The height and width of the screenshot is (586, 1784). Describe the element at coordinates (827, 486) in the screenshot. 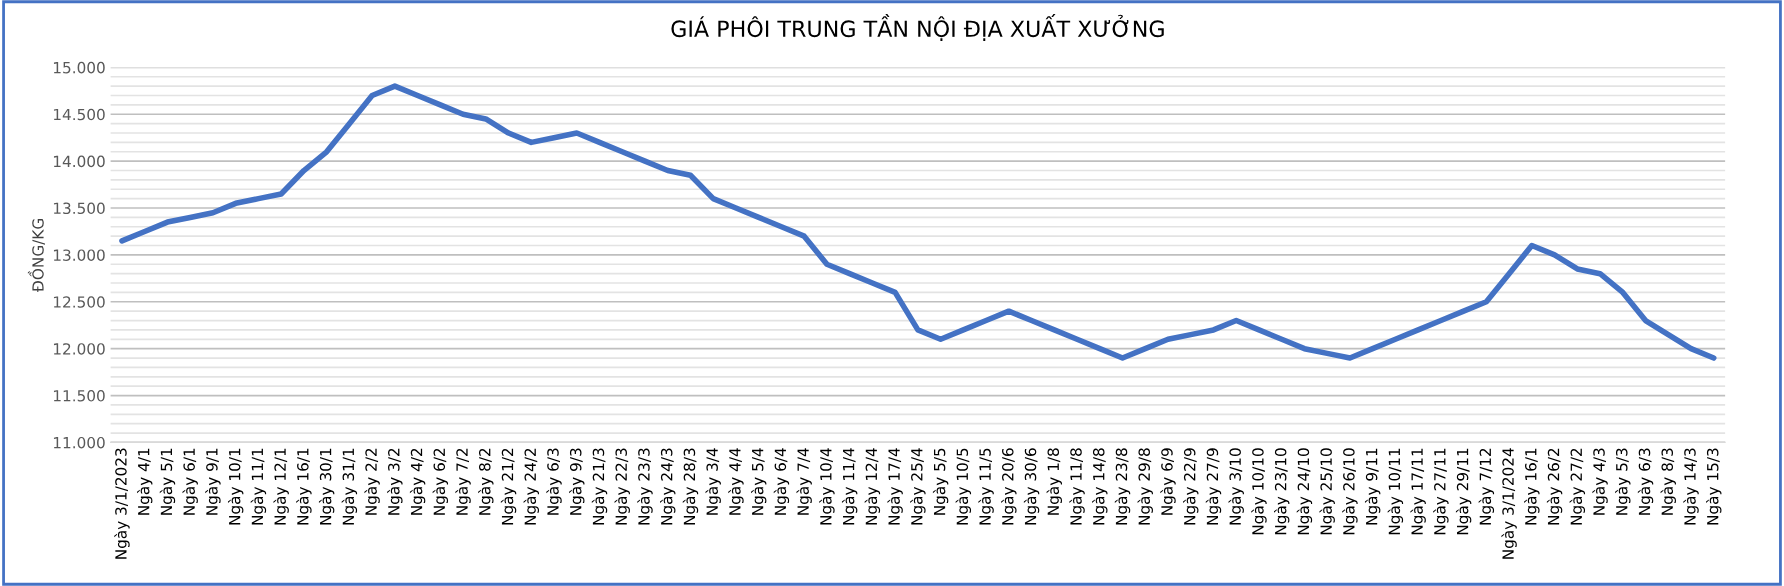

I see `x-tick-label: Ngày 10/4` at that location.